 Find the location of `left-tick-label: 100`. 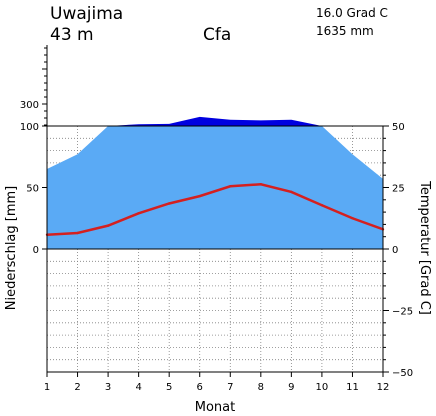

left-tick-label: 100 is located at coordinates (29, 127).